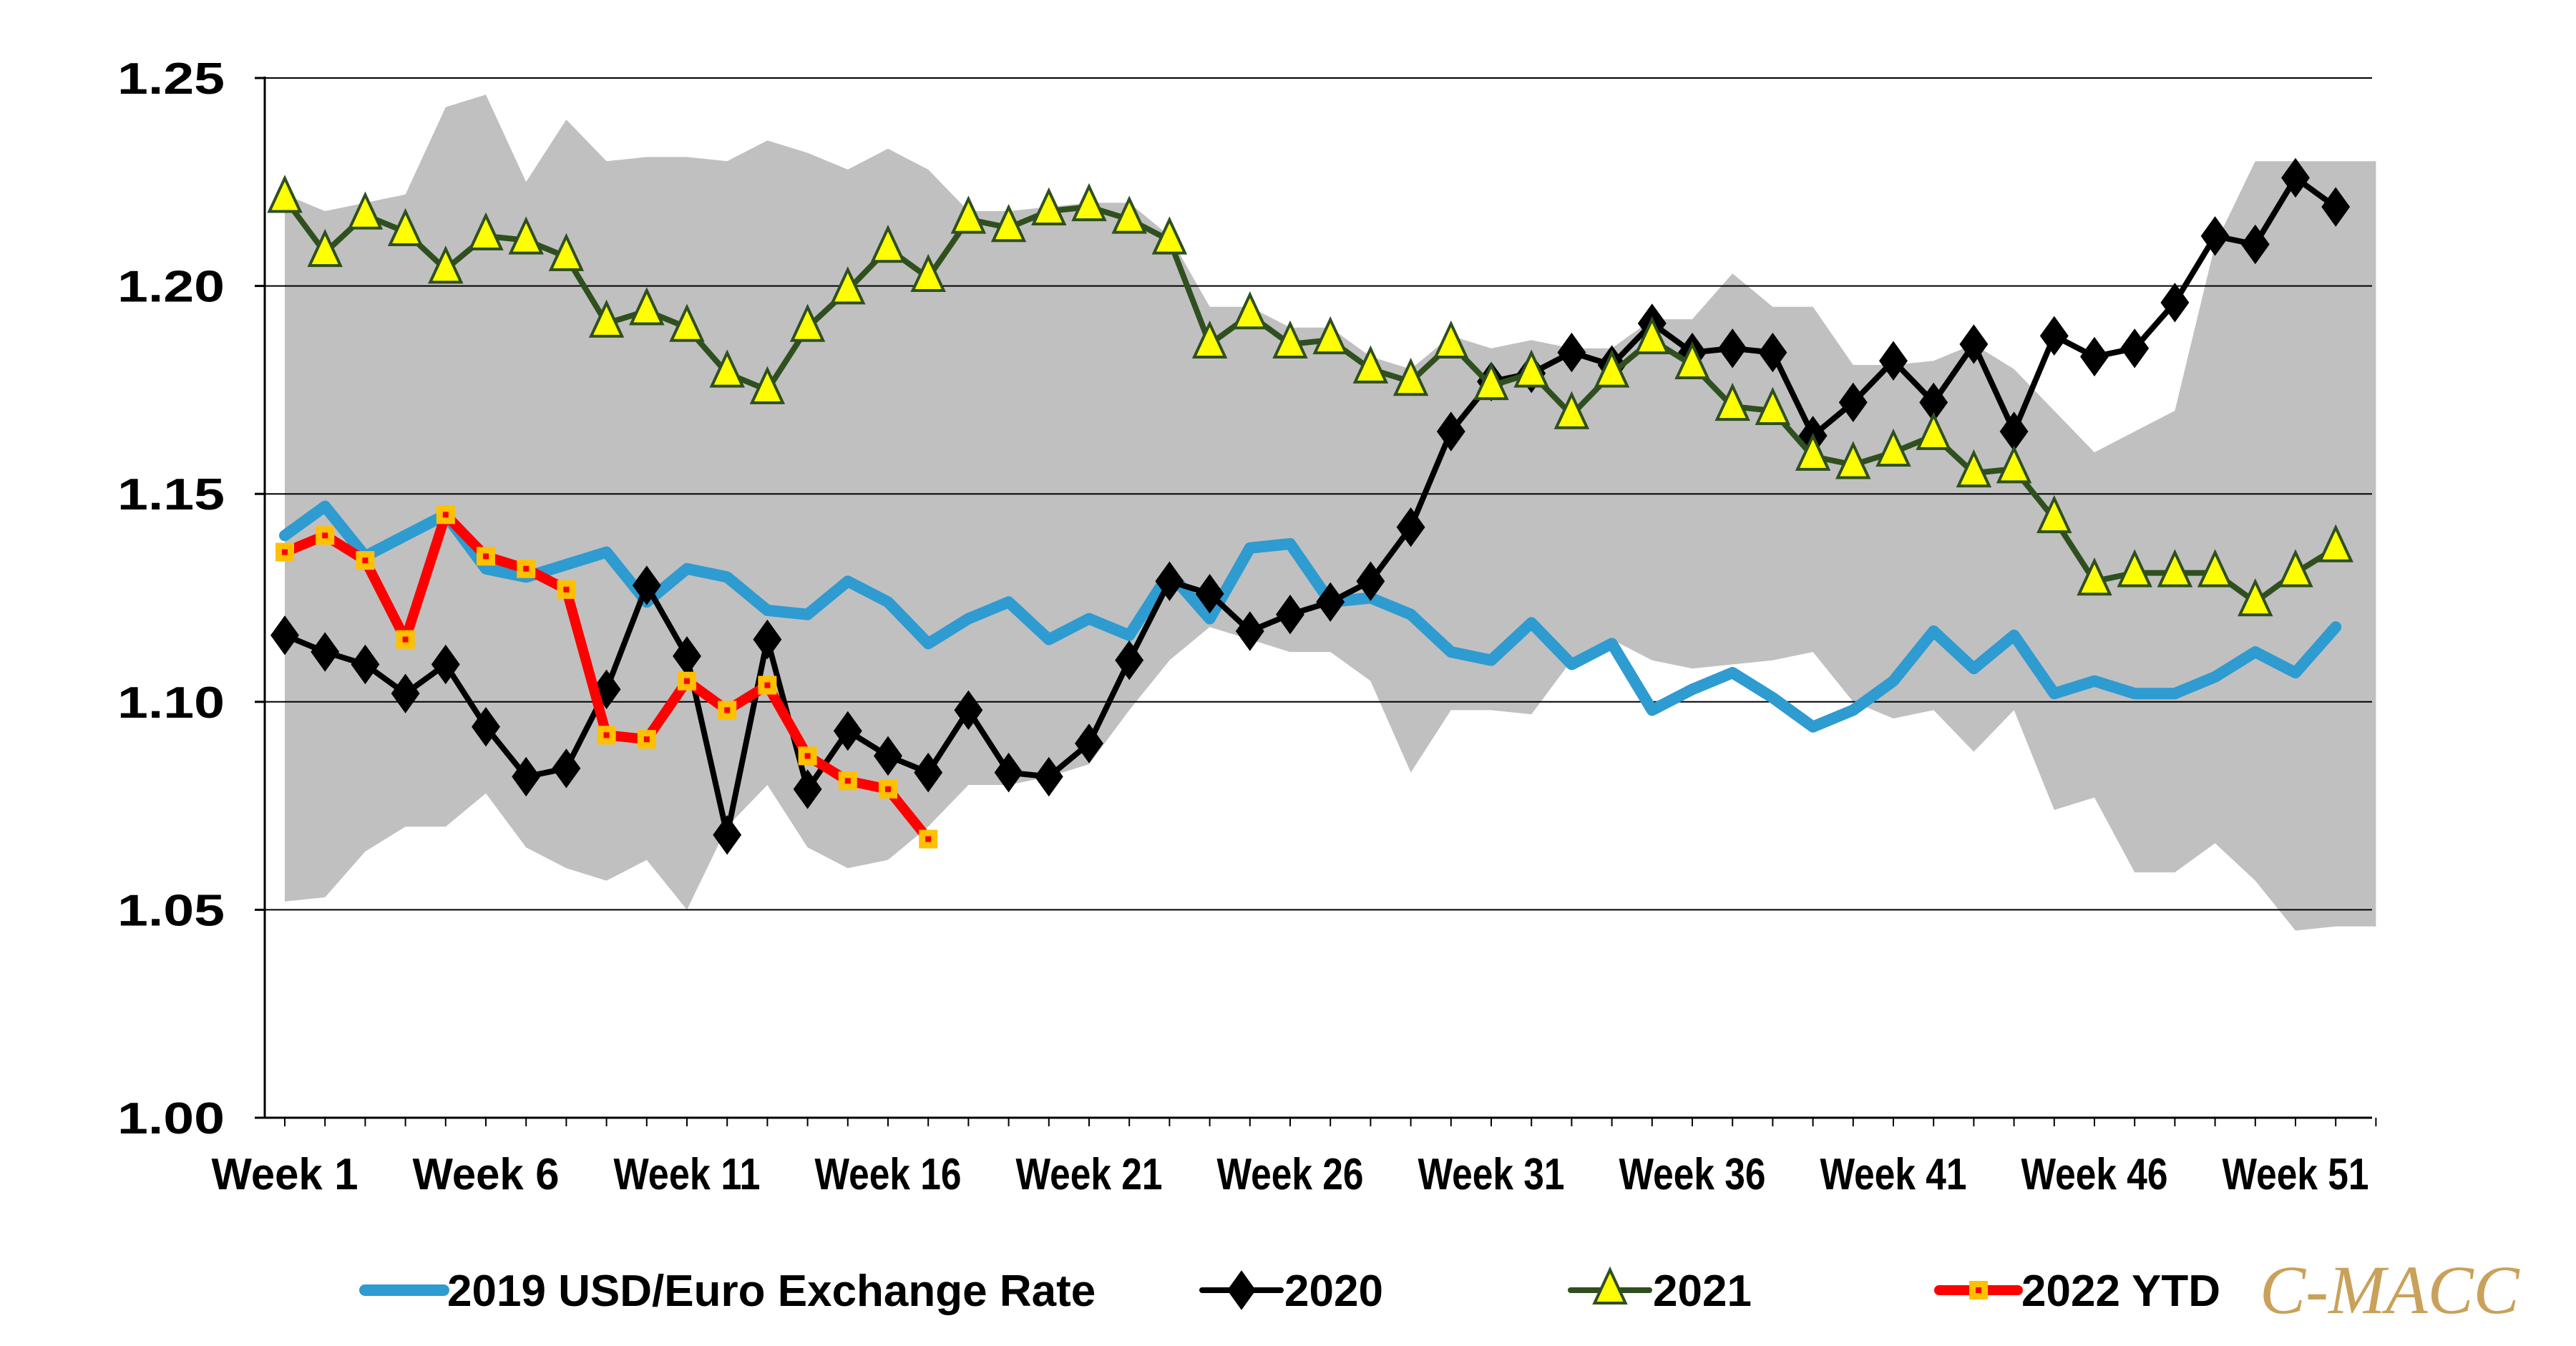 The height and width of the screenshot is (1346, 2576). I want to click on legend-swatch-marker-center, so click(1978, 1290).